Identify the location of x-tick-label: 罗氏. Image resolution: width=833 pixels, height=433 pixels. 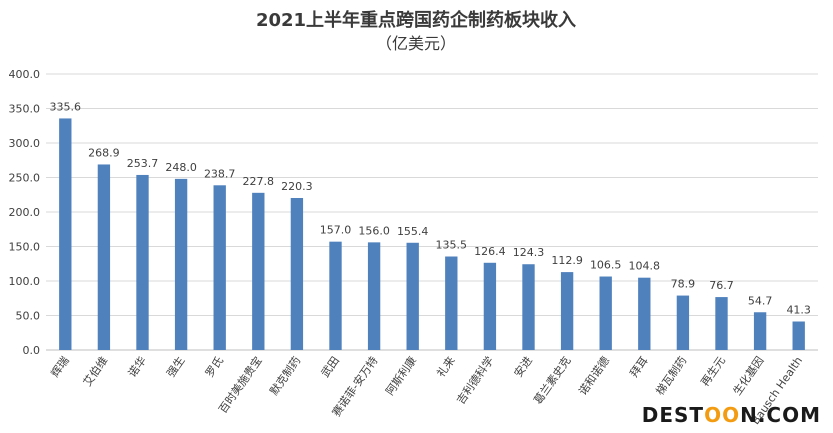
(214, 366).